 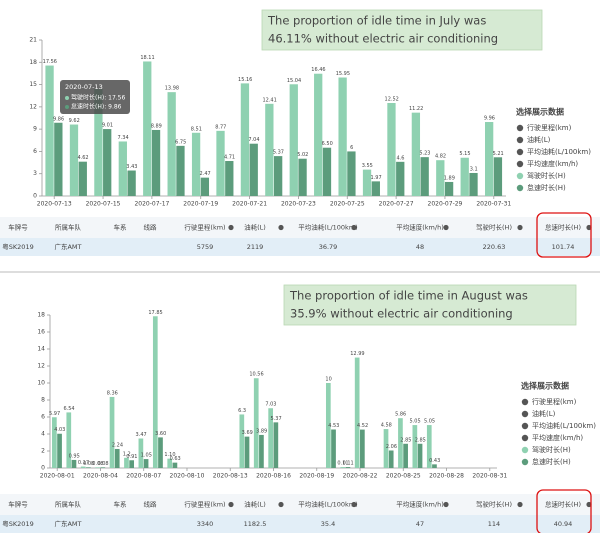 I want to click on x-tick-label: 2020-08-13, so click(x=230, y=476).